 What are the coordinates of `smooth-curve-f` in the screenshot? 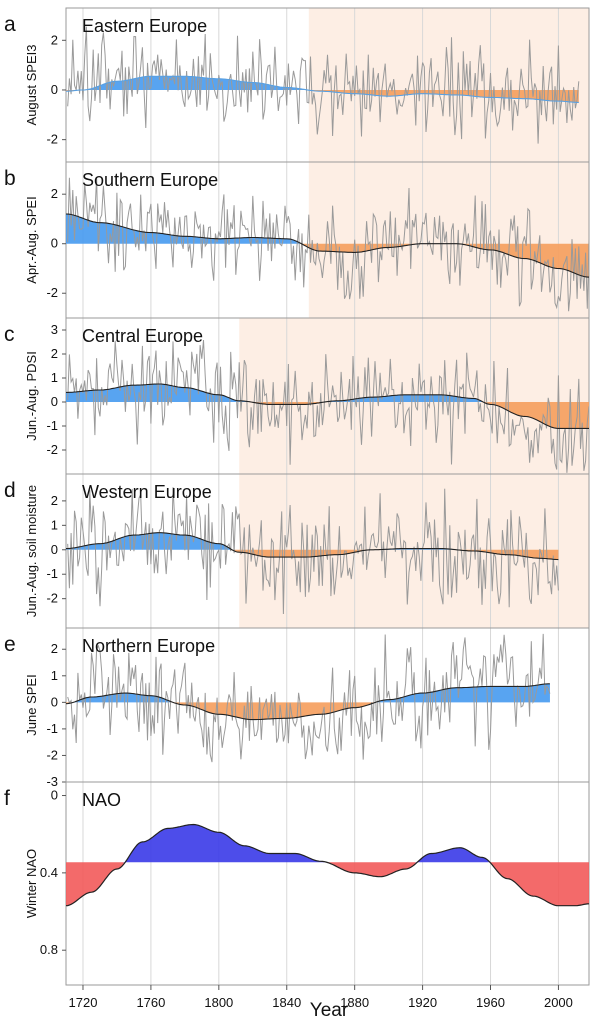 It's located at (327, 865).